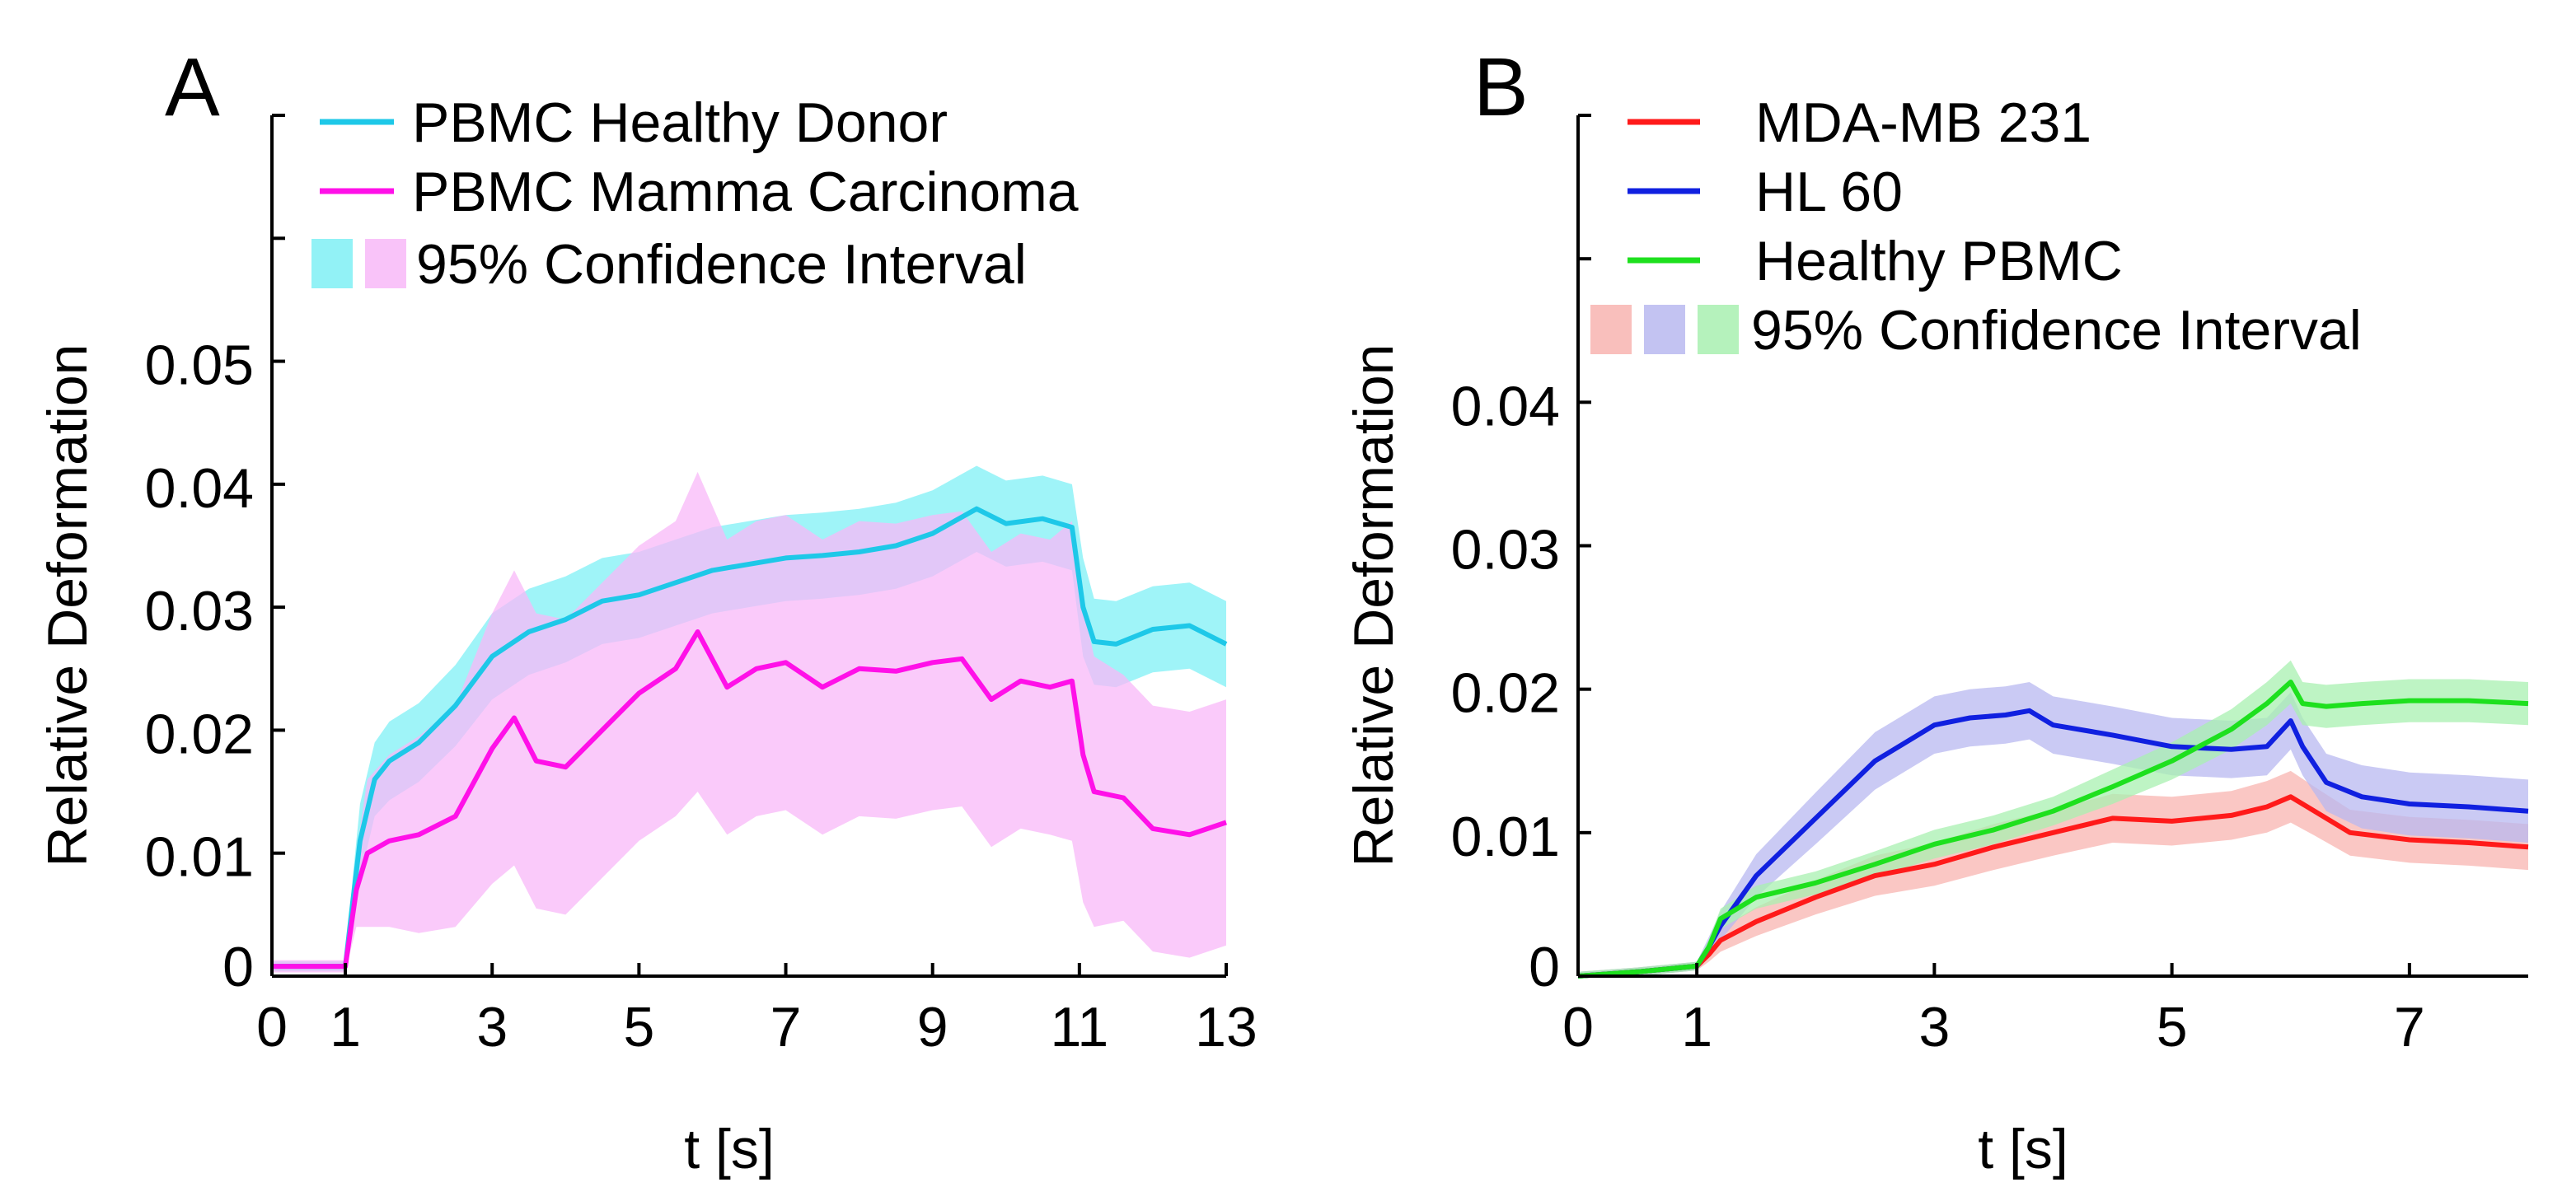 Image resolution: width=2576 pixels, height=1187 pixels. What do you see at coordinates (1939, 261) in the screenshot?
I see `legend-b-label-2: Healthy PBMC` at bounding box center [1939, 261].